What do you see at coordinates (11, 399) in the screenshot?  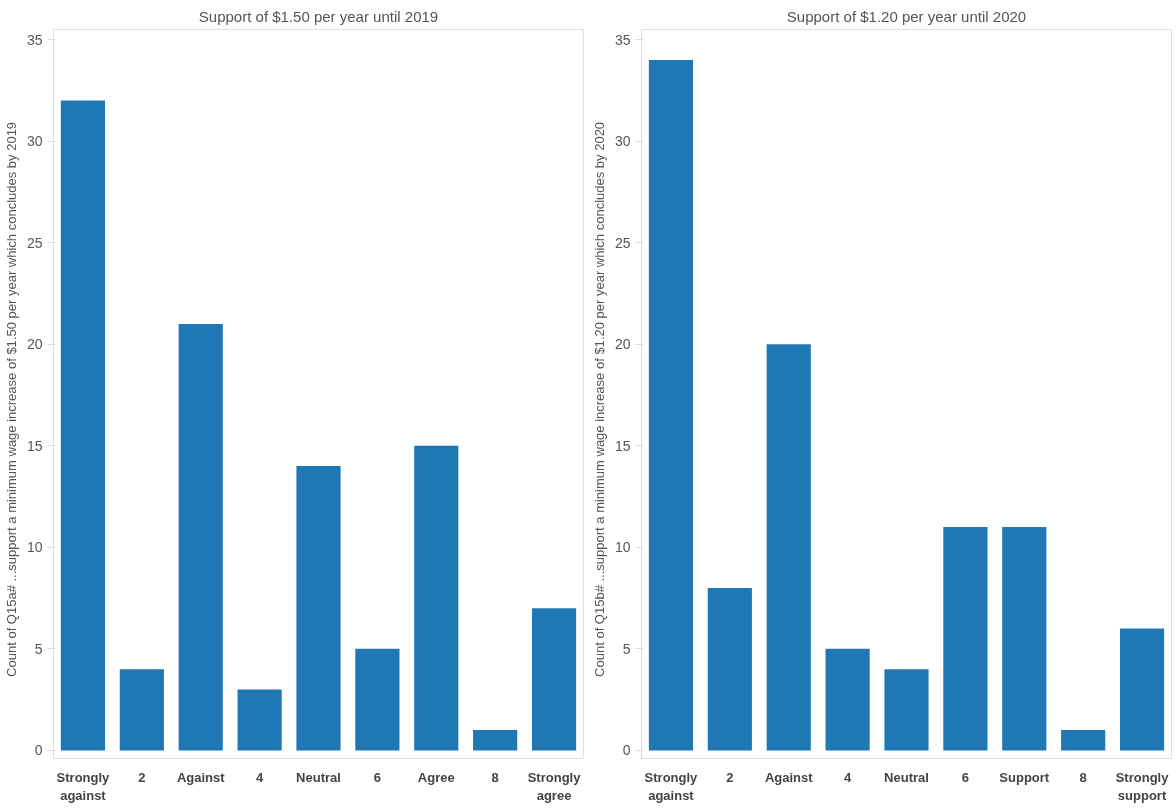 I see `y-axis-title: Count of Q15a# ...support a minimum wage increase of $1.50 per year which concludes by 2019` at bounding box center [11, 399].